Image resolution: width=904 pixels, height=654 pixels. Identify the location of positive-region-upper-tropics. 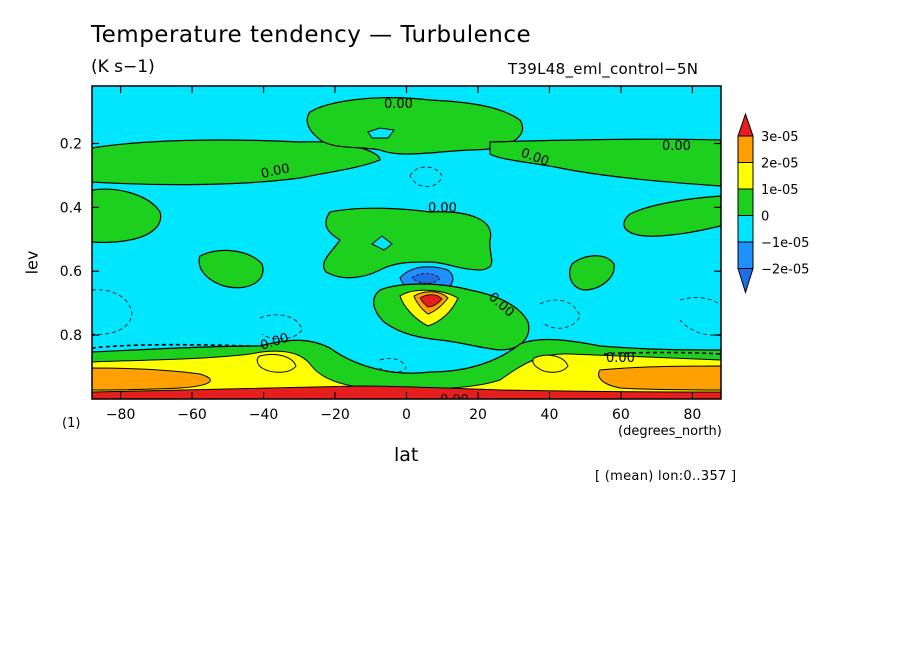
(415, 126).